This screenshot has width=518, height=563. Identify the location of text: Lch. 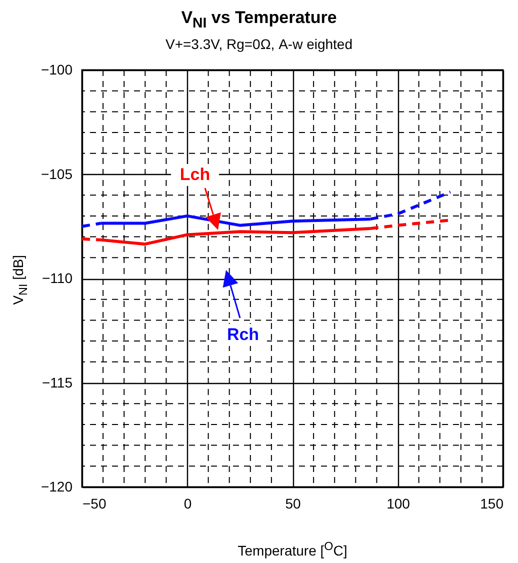
(195, 174).